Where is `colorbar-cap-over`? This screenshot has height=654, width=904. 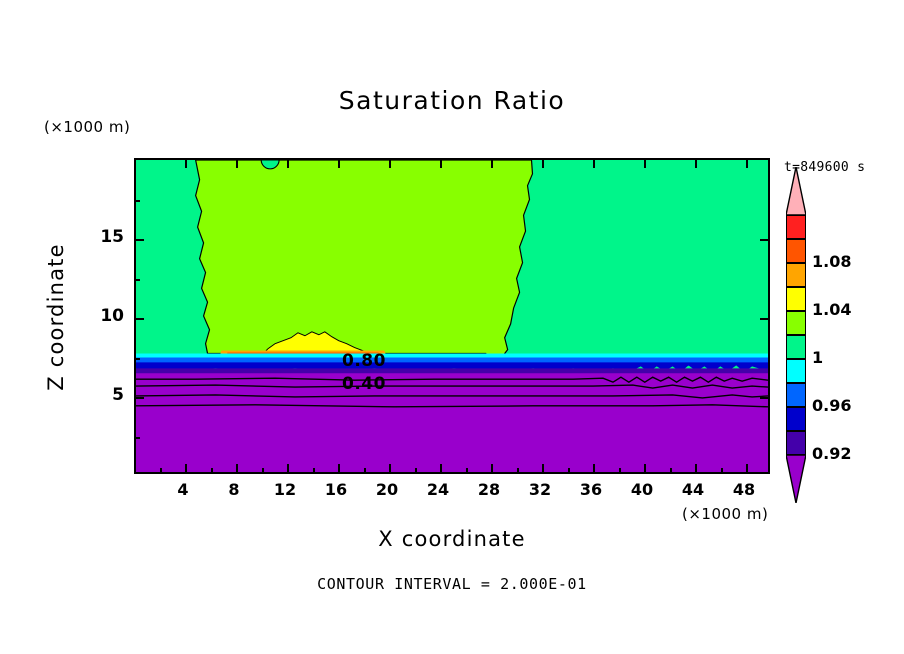
colorbar-cap-over is located at coordinates (796, 191).